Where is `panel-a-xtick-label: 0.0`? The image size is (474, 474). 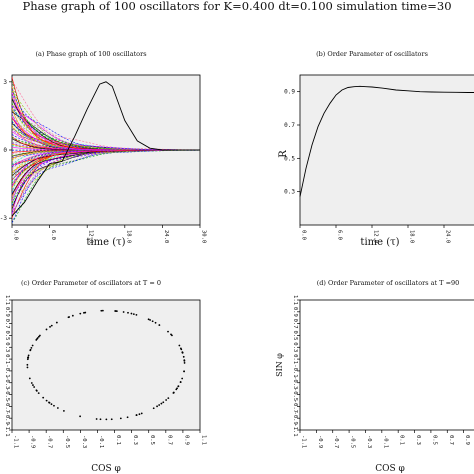 panel-a-xtick-label: 0.0 is located at coordinates (16, 235).